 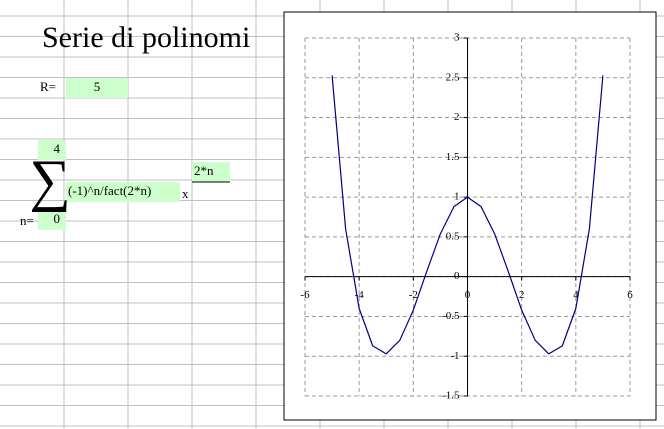 I want to click on sigma: ∑, so click(x=49, y=179).